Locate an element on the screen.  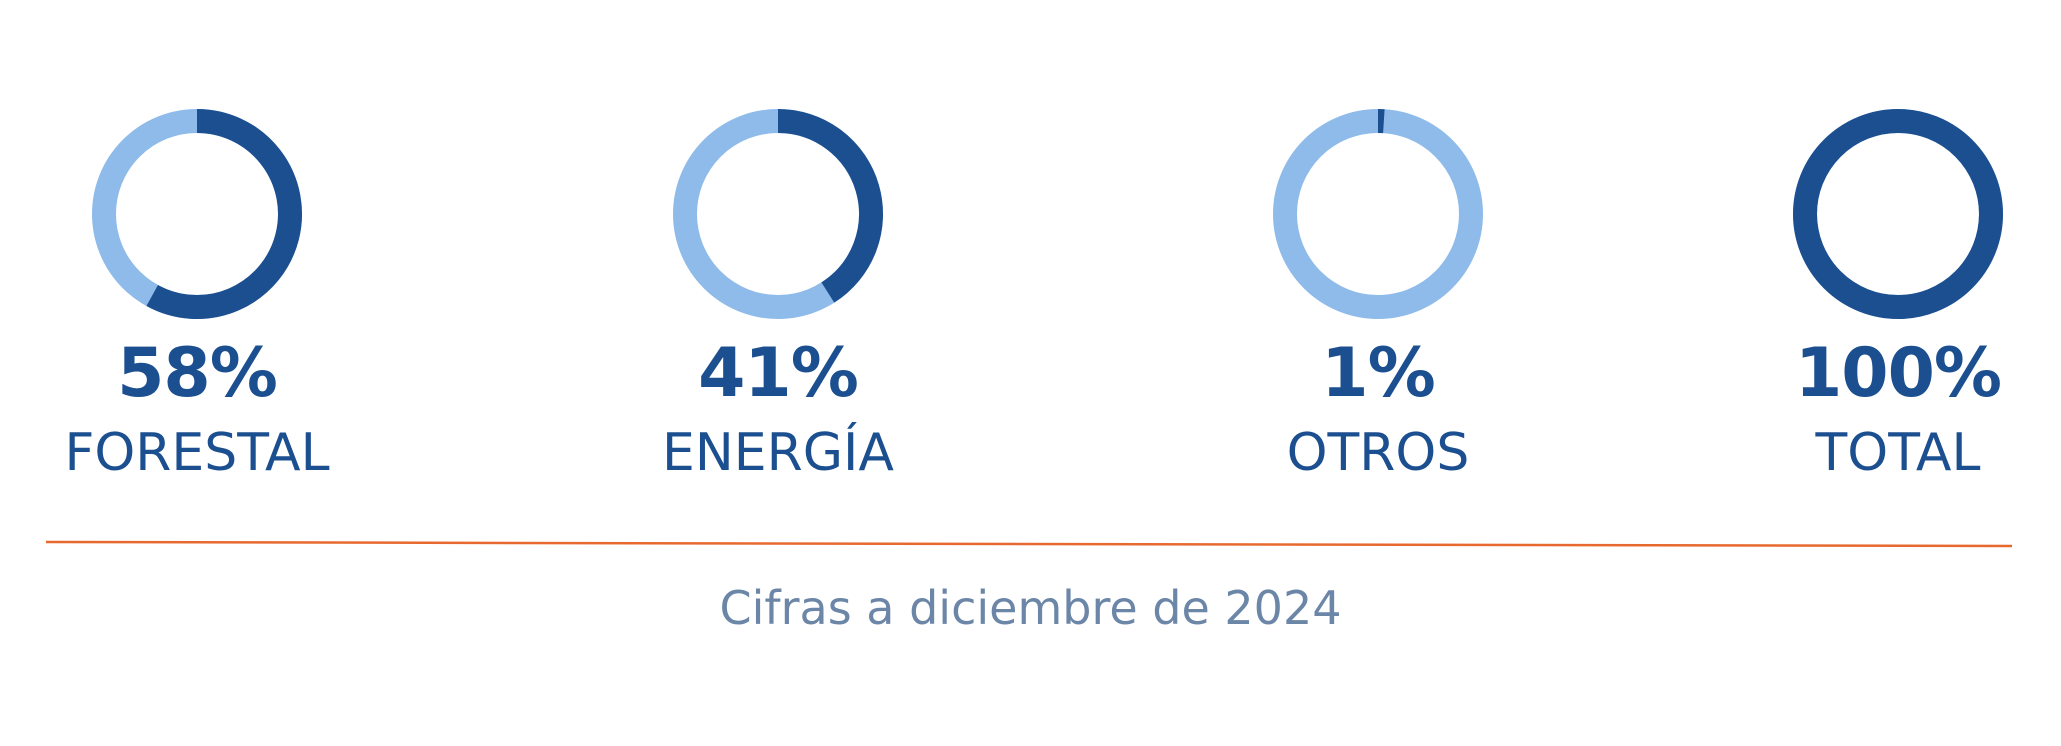
category-label: ENERGÍA is located at coordinates (778, 453).